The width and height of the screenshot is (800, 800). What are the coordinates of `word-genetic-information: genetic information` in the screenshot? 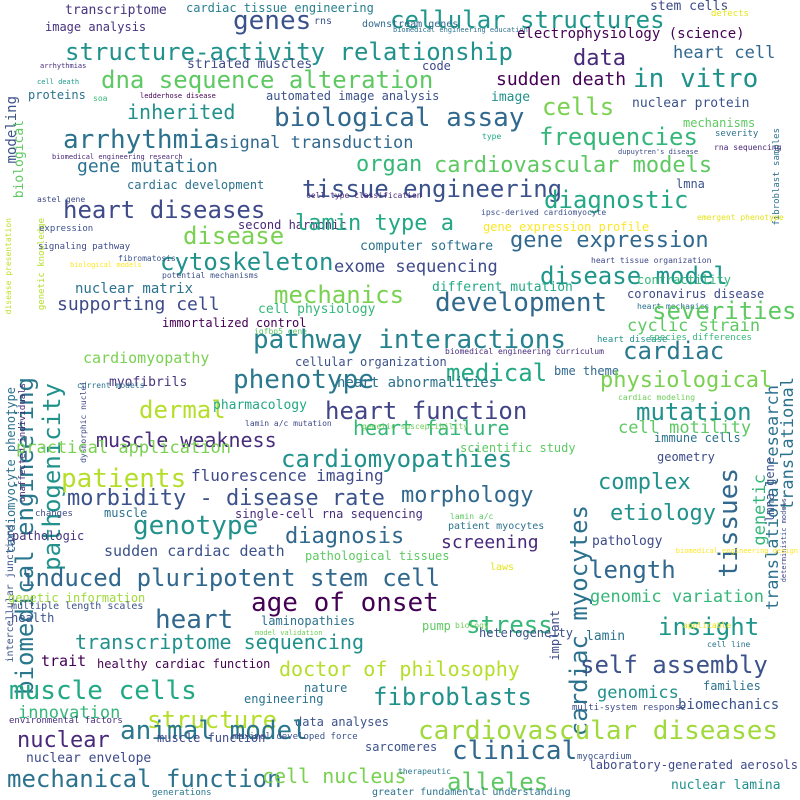 It's located at (77, 598).